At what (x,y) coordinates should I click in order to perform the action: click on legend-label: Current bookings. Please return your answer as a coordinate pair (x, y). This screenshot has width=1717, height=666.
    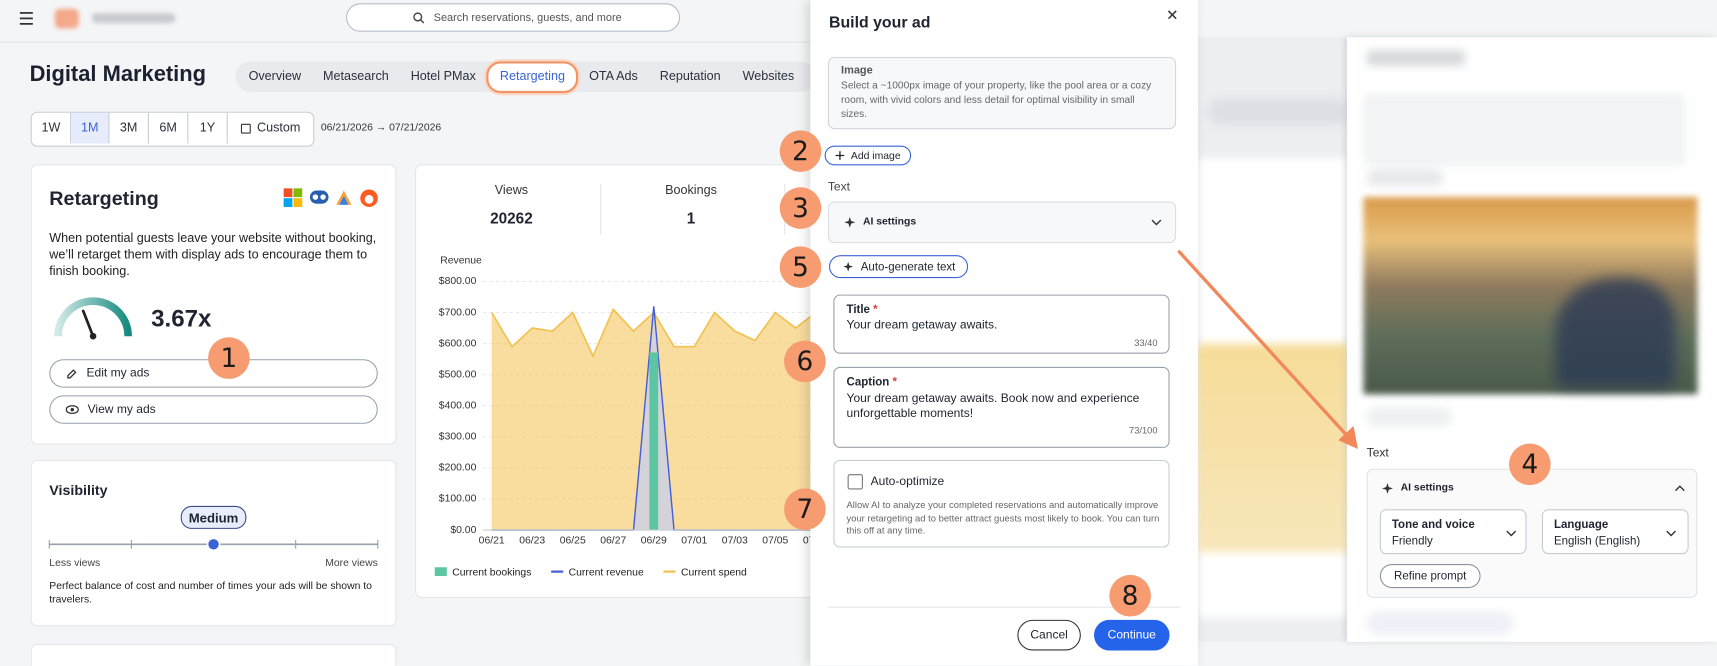
    Looking at the image, I should click on (491, 572).